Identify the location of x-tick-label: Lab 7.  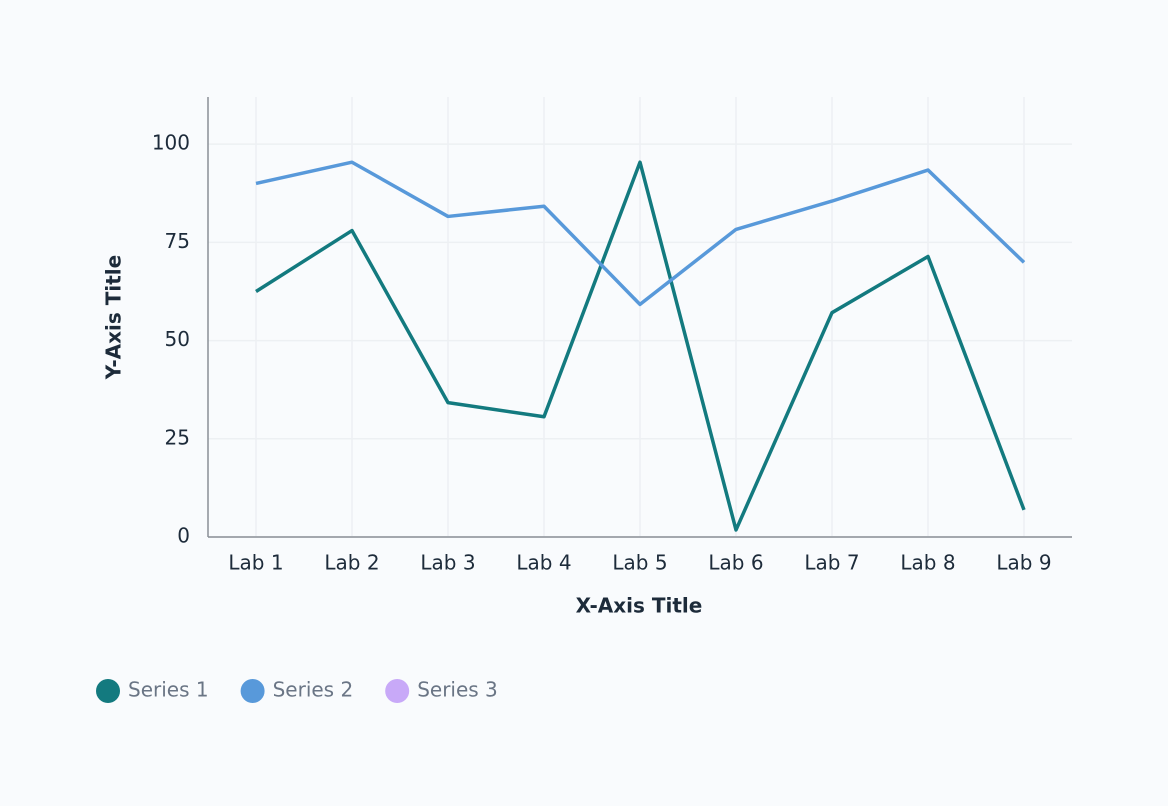
(831, 563).